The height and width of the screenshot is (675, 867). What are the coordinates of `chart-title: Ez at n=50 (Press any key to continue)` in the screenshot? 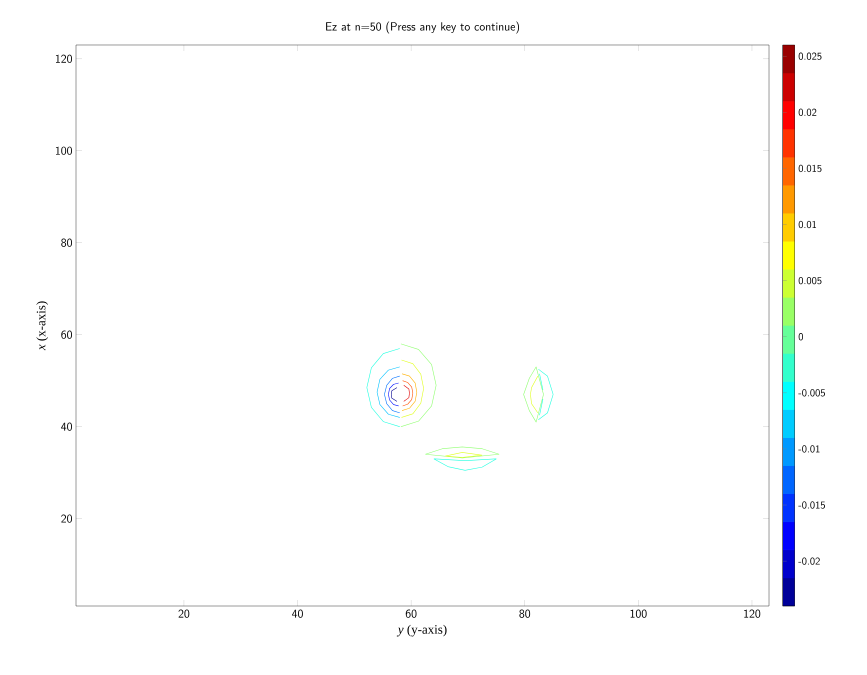 It's located at (423, 28).